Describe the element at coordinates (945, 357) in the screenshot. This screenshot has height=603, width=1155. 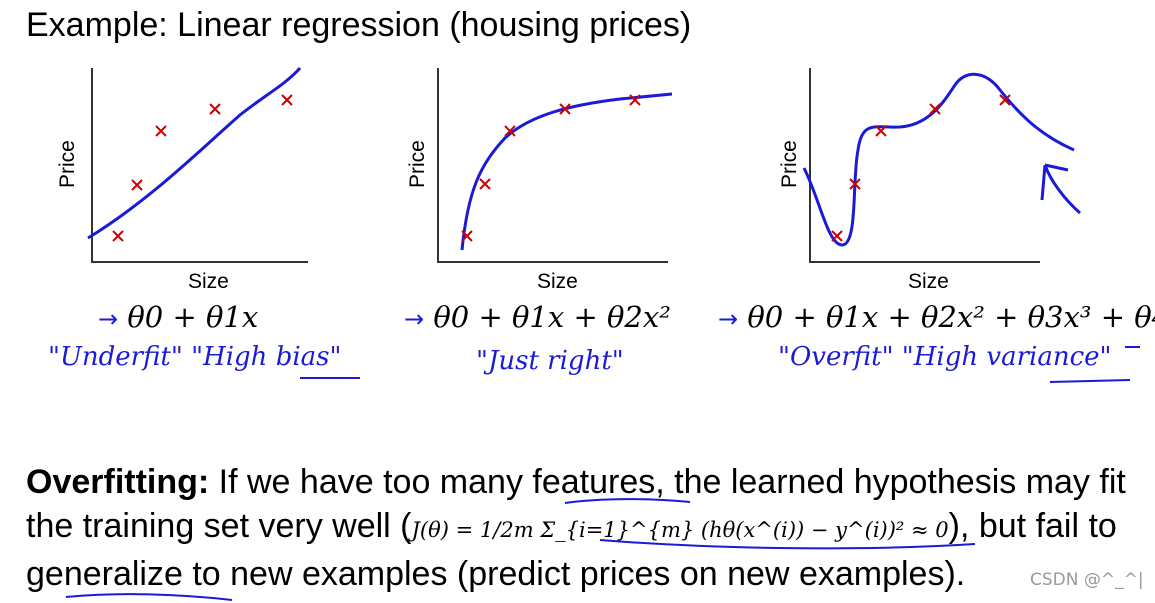
I see `annotation-overfit: "Overfit" "High variance"` at that location.